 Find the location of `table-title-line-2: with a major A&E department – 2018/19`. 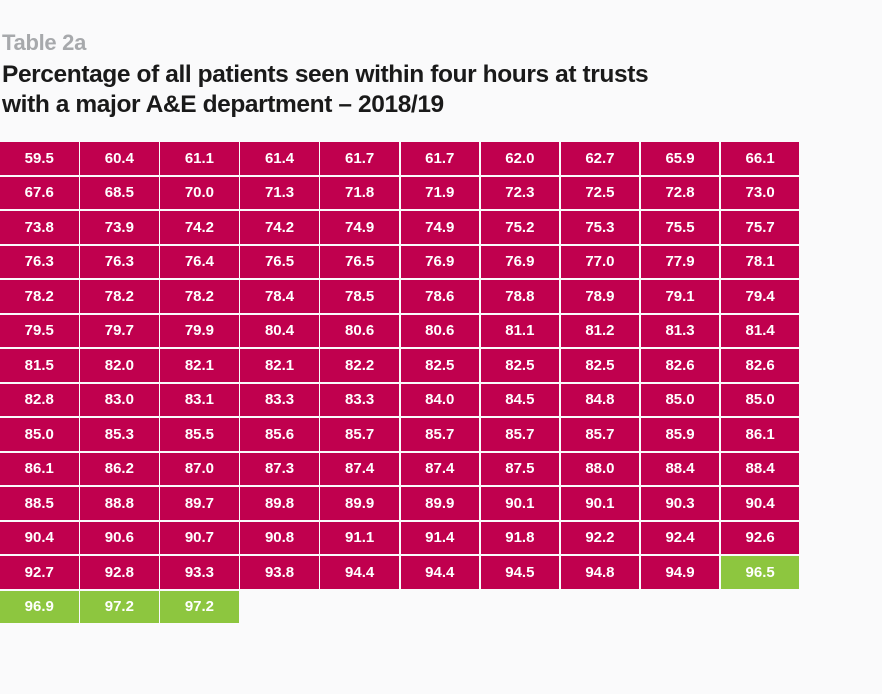

table-title-line-2: with a major A&E department – 2018/19 is located at coordinates (223, 104).